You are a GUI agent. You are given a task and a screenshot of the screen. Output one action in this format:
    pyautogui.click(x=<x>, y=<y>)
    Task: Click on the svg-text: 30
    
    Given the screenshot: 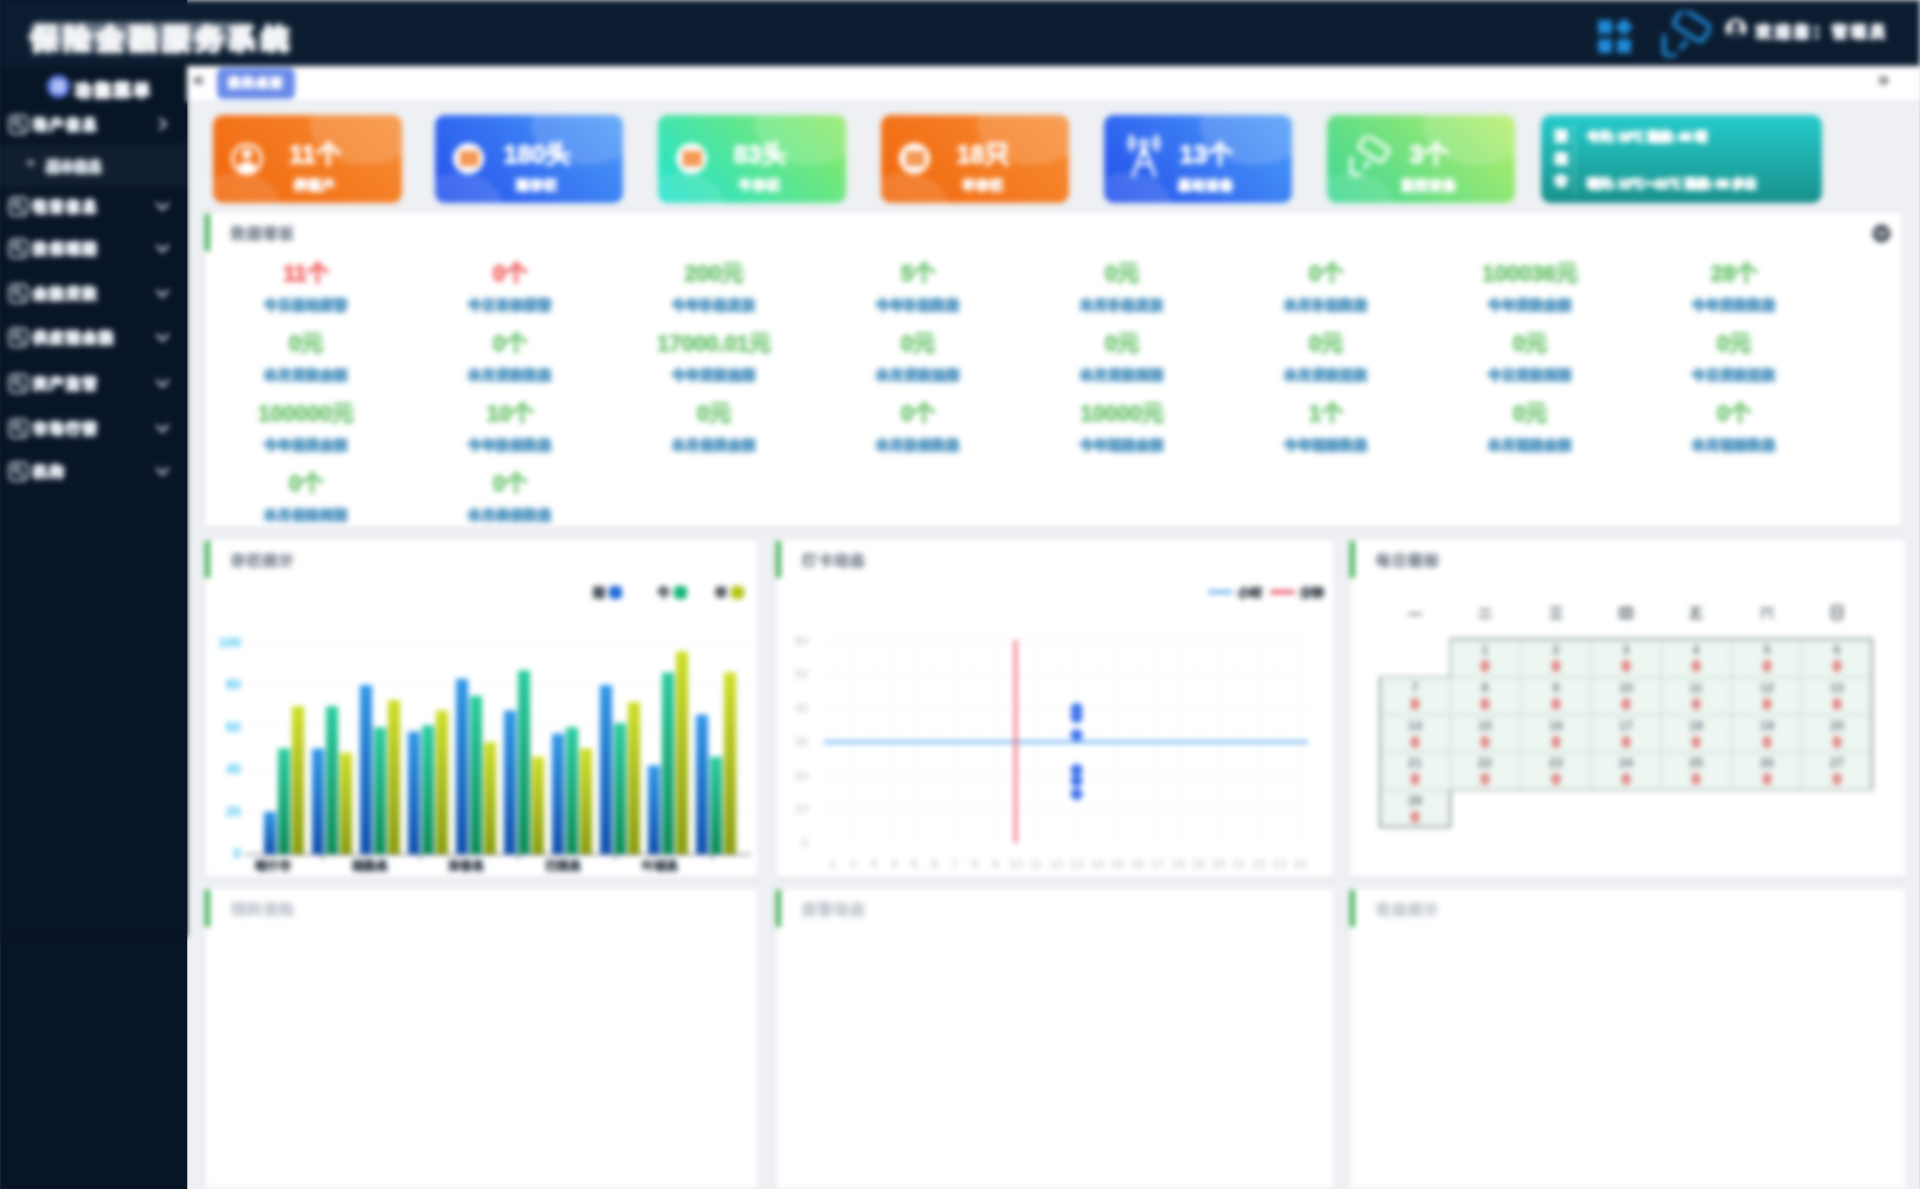 What is the action you would take?
    pyautogui.click(x=802, y=742)
    